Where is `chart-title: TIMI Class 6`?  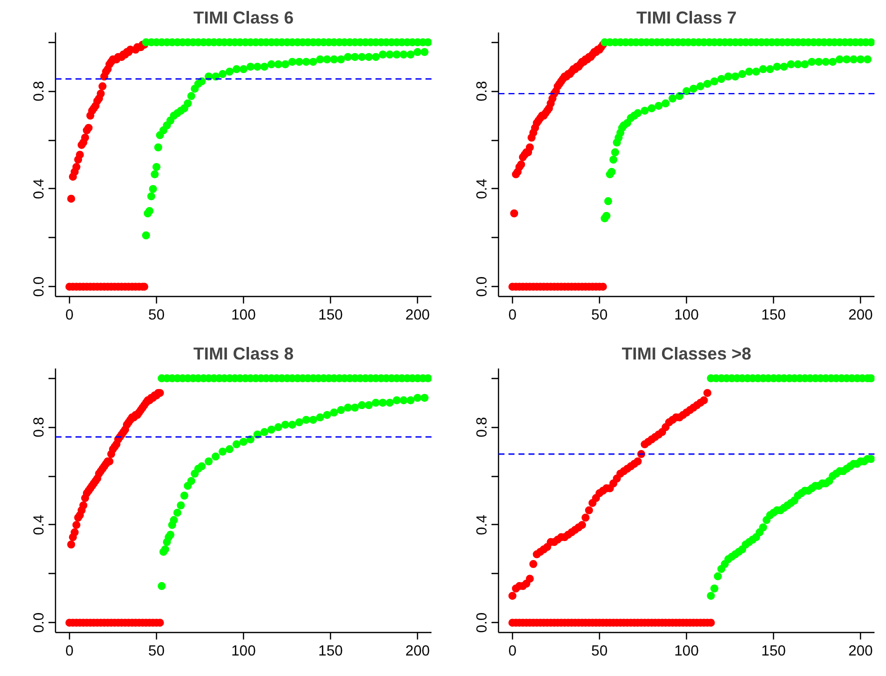 chart-title: TIMI Class 6 is located at coordinates (243, 18).